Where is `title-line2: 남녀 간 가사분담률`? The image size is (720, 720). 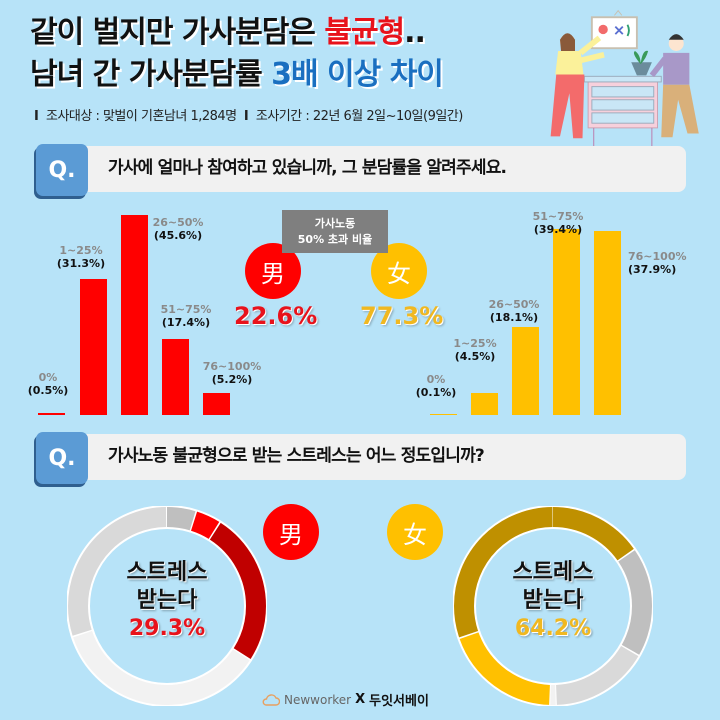 title-line2: 남녀 간 가사분담률 is located at coordinates (151, 74).